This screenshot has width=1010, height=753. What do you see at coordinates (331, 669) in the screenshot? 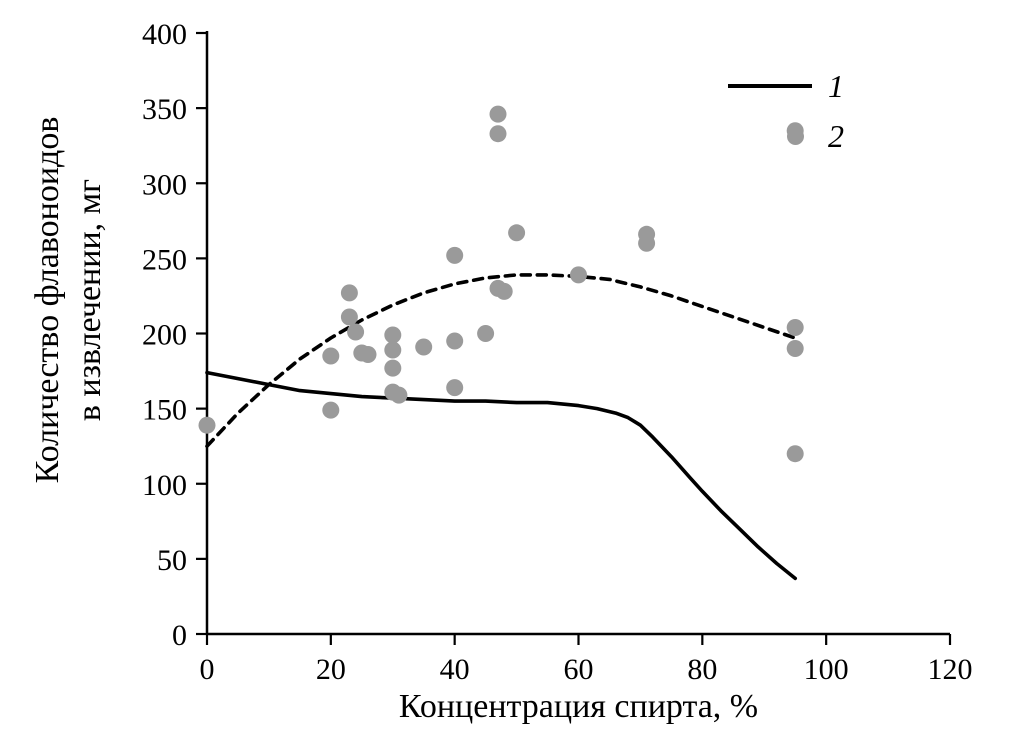
I see `x-tick-label: 20` at bounding box center [331, 669].